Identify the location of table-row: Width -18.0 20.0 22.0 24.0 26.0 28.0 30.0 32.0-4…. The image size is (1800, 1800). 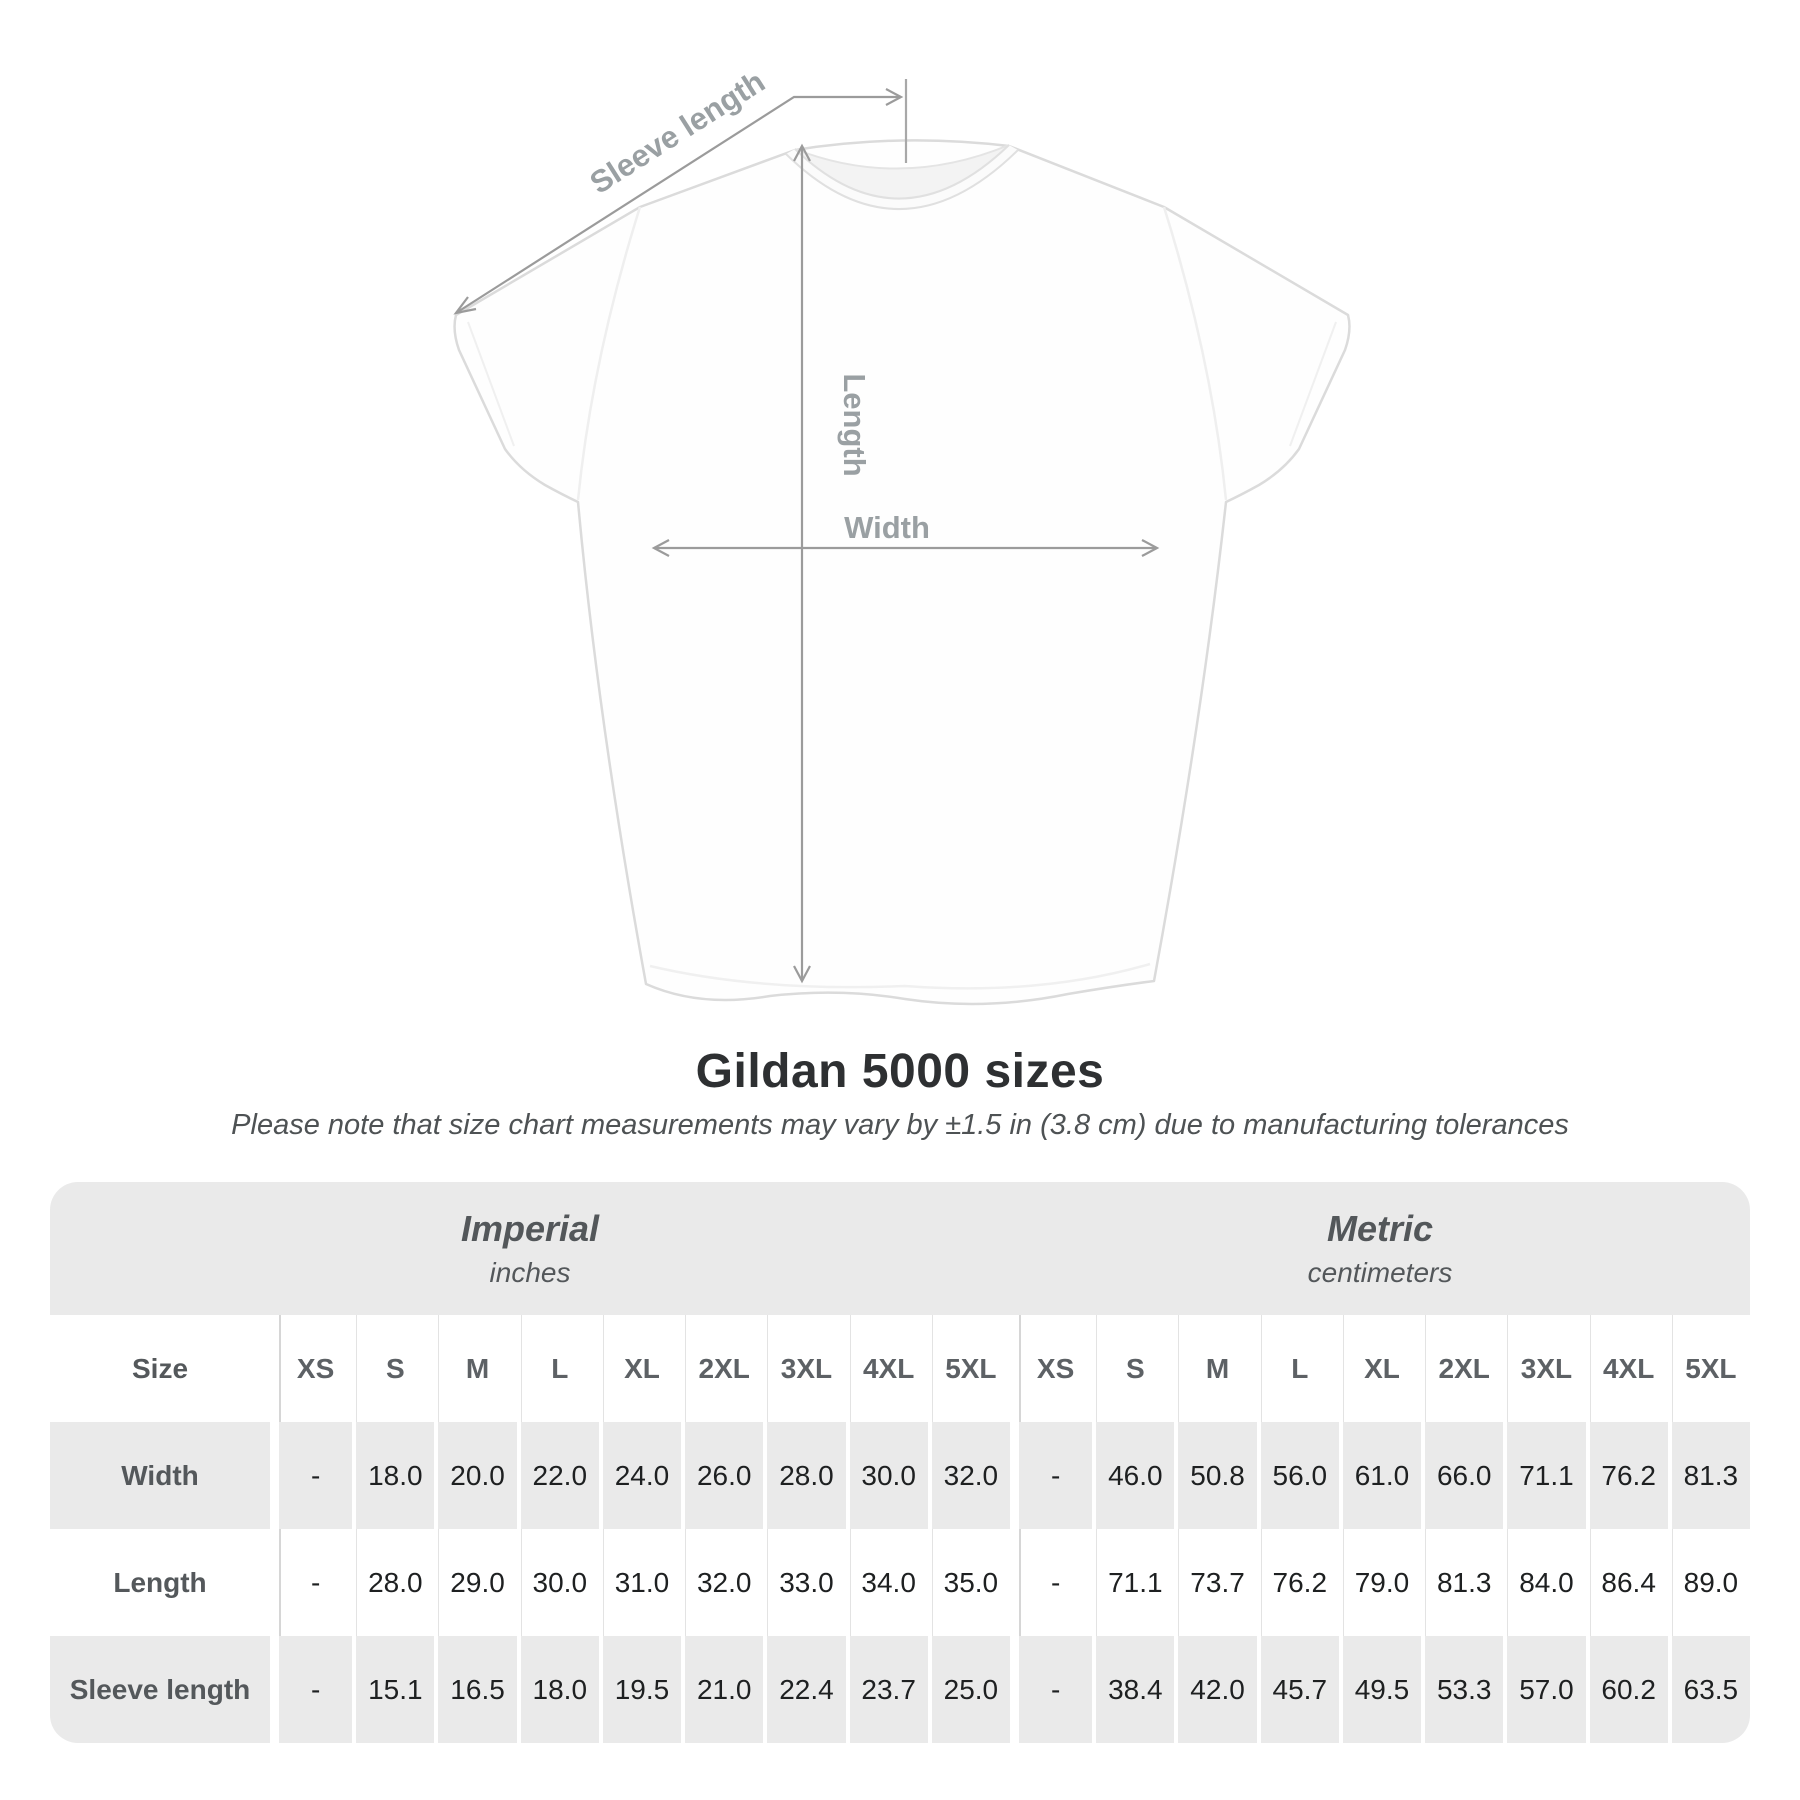
(900, 1475).